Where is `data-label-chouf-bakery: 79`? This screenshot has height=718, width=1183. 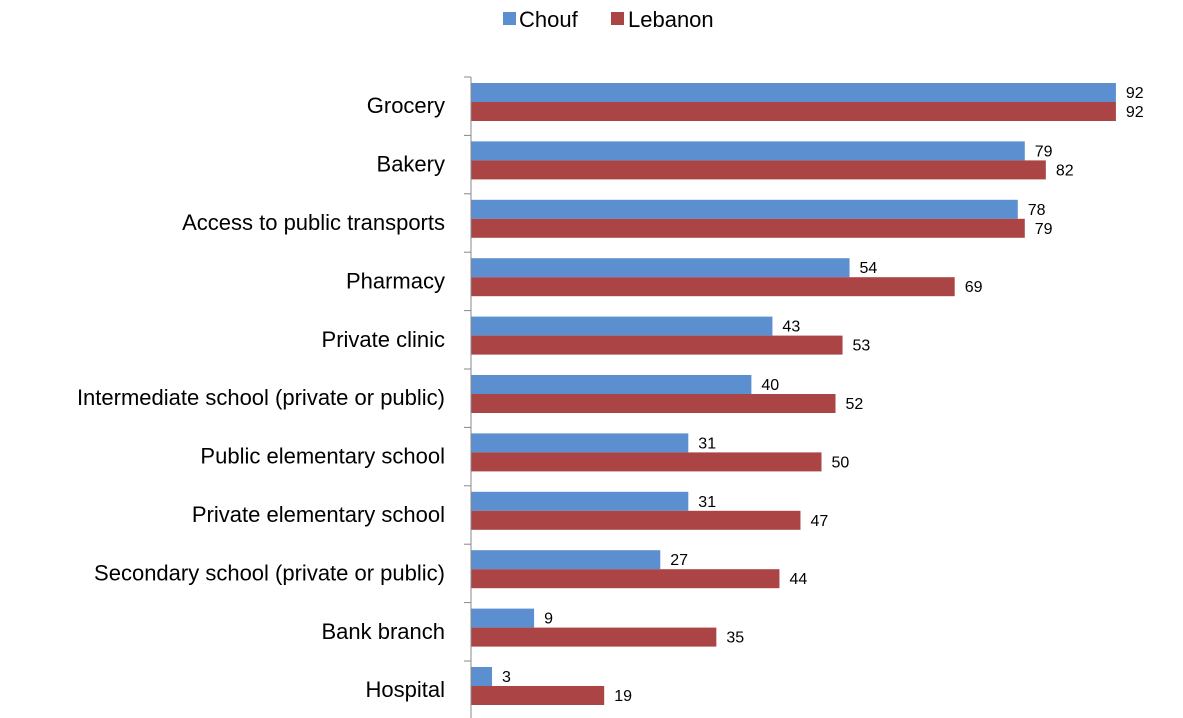 data-label-chouf-bakery: 79 is located at coordinates (1044, 151).